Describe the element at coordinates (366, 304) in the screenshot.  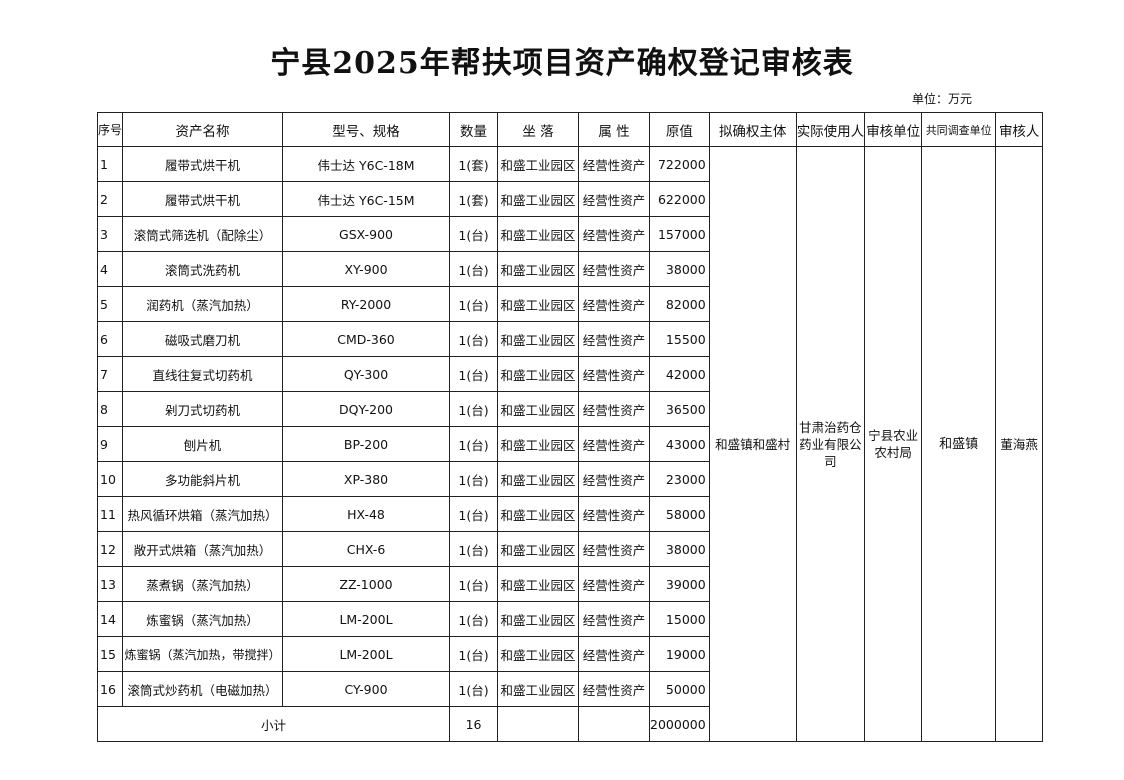
I see `cell-model: RY-2000` at that location.